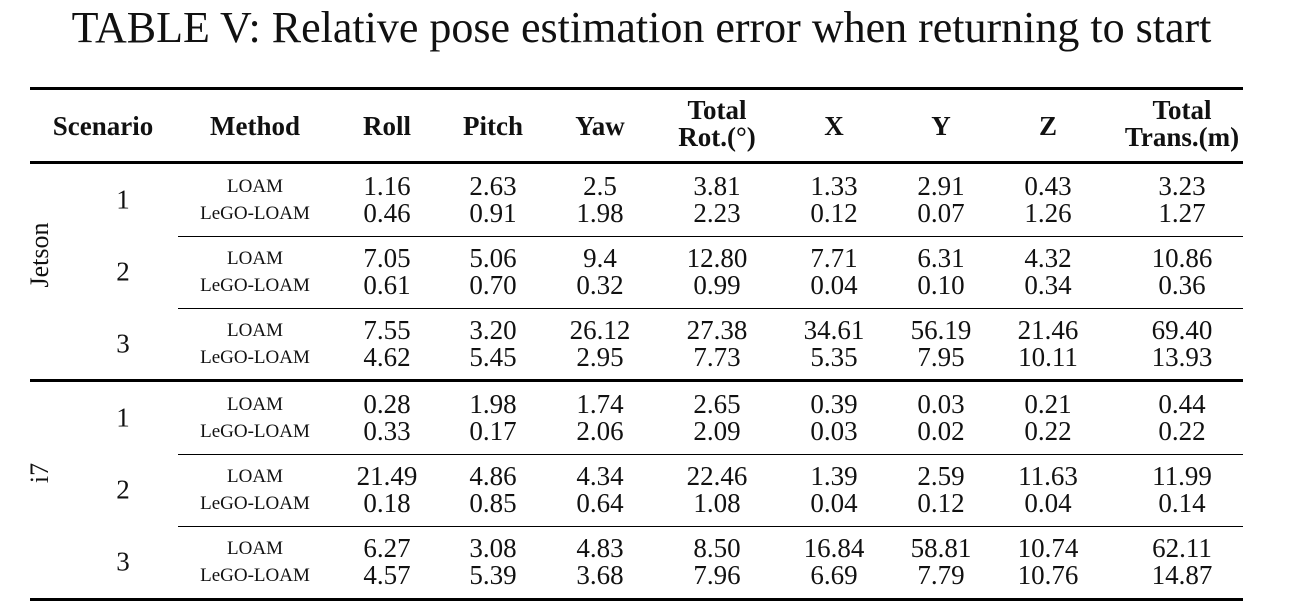  What do you see at coordinates (1182, 357) in the screenshot?
I see `value-cell: 13.93` at bounding box center [1182, 357].